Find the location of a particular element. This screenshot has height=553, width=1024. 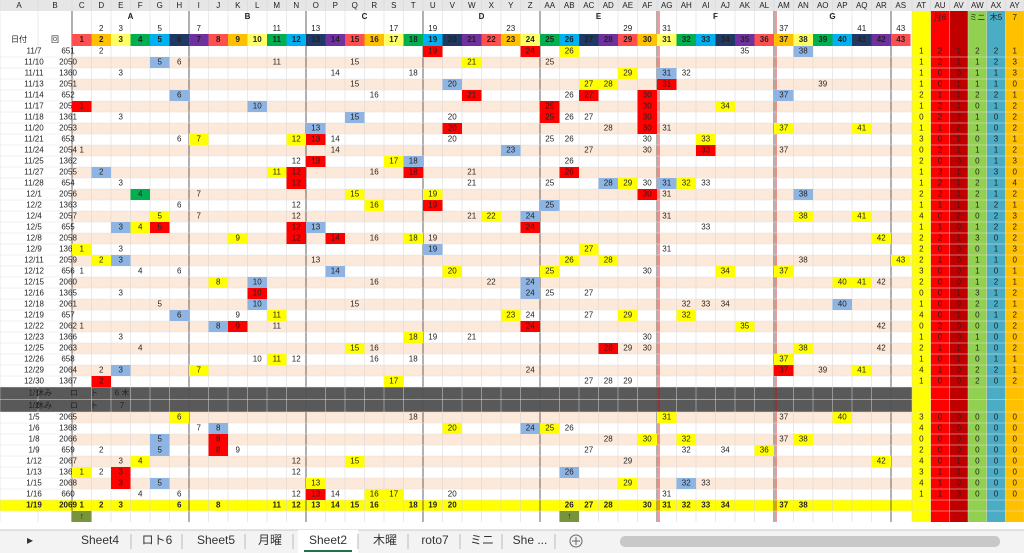

h-scrollbar is located at coordinates (810, 541).